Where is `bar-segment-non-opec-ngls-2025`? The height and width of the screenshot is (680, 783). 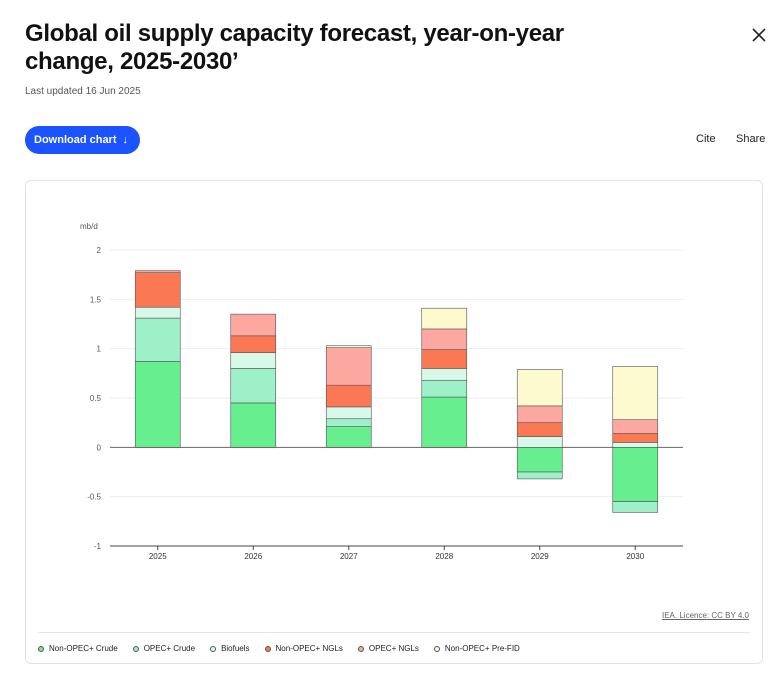
bar-segment-non-opec-ngls-2025 is located at coordinates (157, 290).